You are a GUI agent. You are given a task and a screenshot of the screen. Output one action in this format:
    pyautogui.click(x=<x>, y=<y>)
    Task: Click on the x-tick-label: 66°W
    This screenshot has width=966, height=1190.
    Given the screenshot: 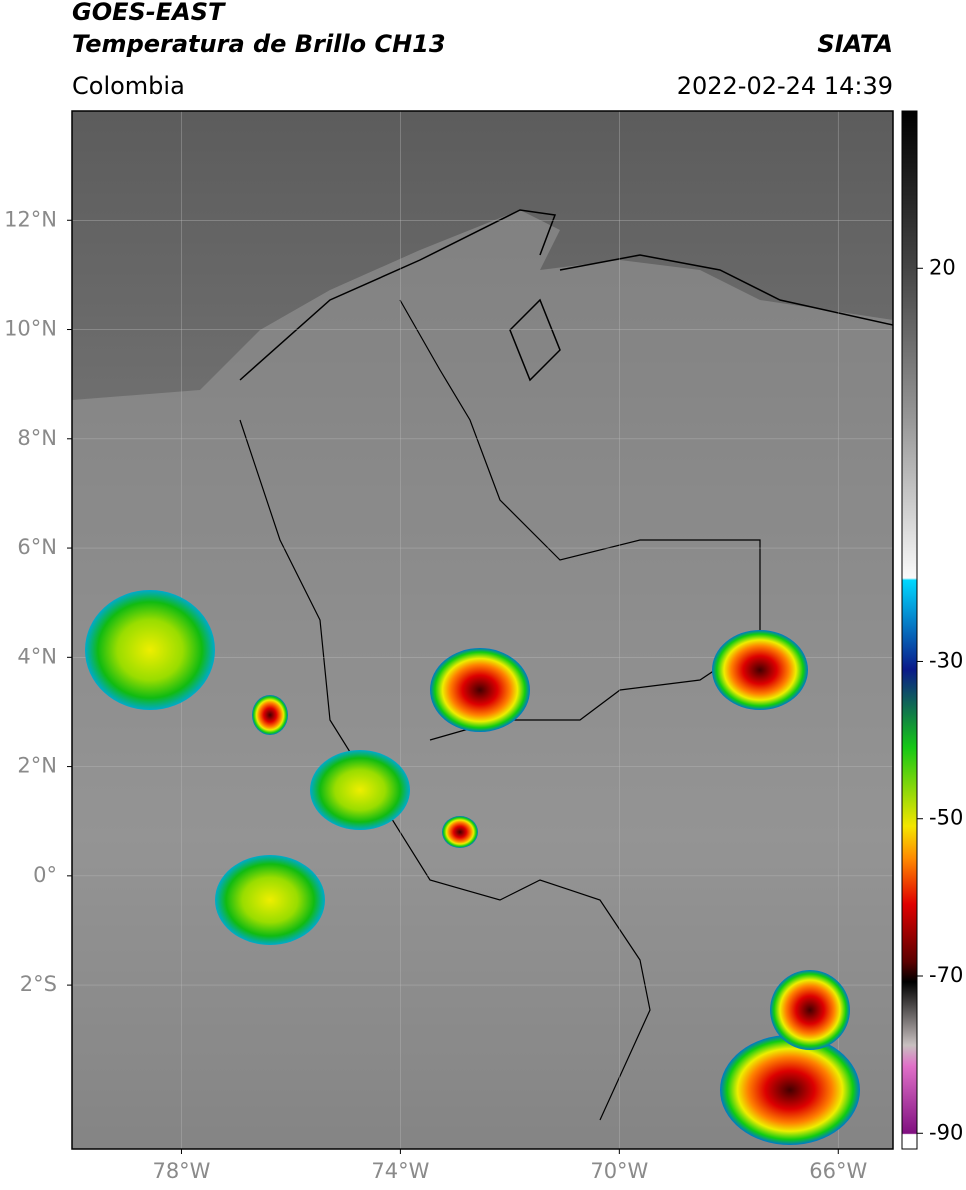 What is the action you would take?
    pyautogui.click(x=838, y=1171)
    